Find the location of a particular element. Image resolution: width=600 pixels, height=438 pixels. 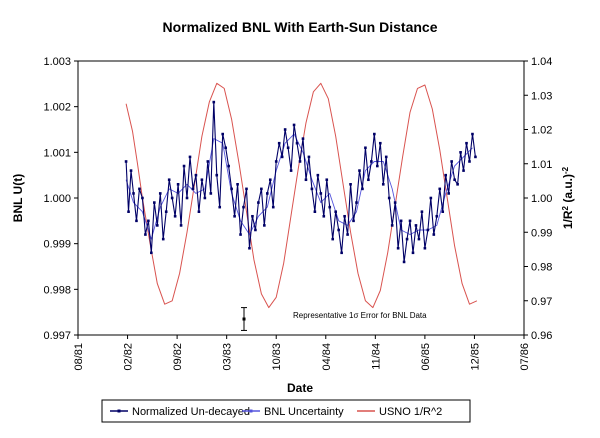

y-tick-label-left: 1.001 is located at coordinates (57, 153).